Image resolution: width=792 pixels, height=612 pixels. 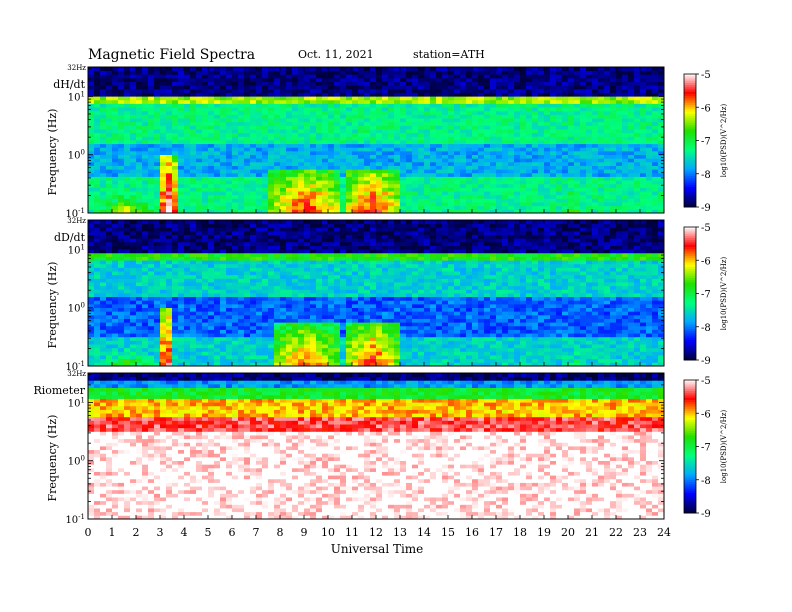 What do you see at coordinates (690, 128) in the screenshot?
I see `colorbar-swatch` at bounding box center [690, 128].